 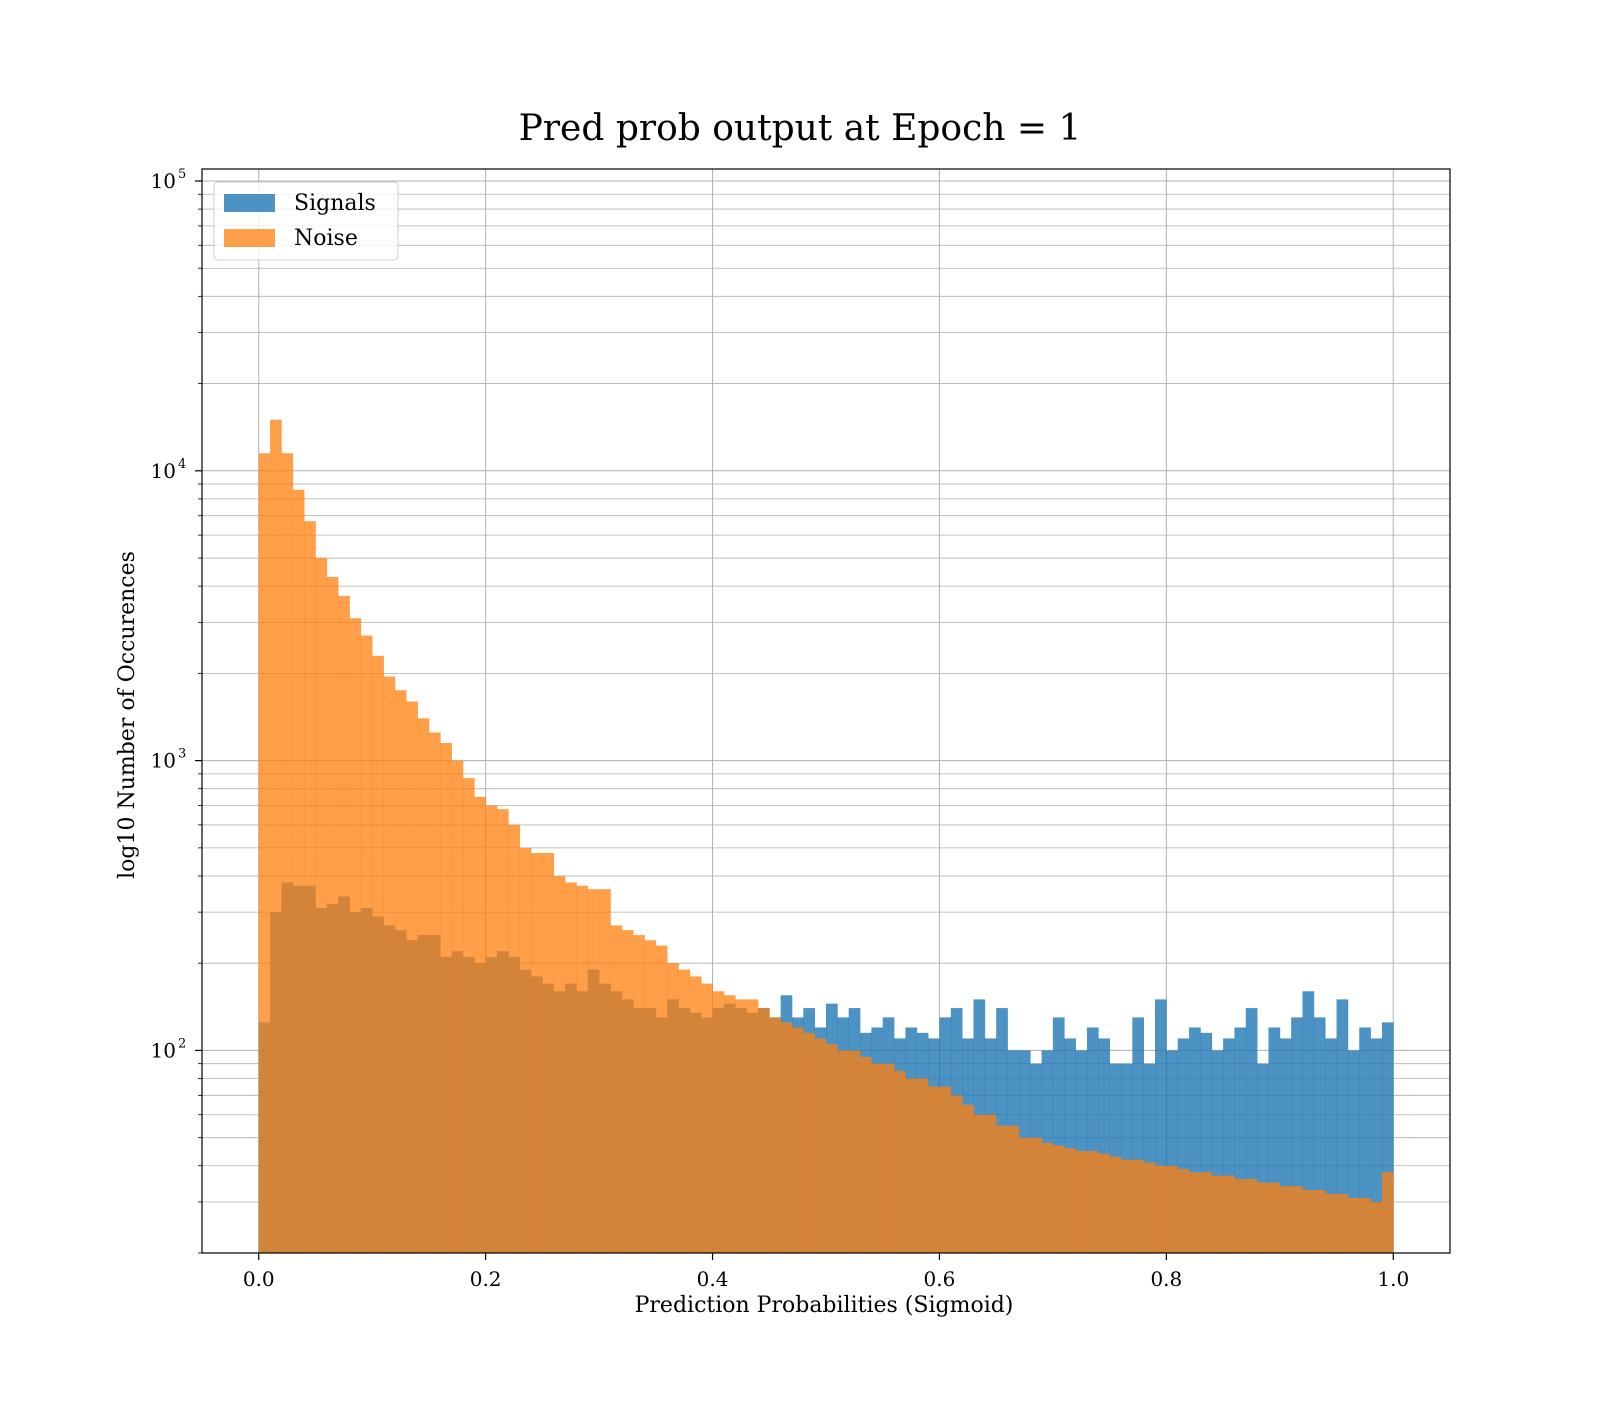 I want to click on legend-swatch-noise, so click(x=249, y=238).